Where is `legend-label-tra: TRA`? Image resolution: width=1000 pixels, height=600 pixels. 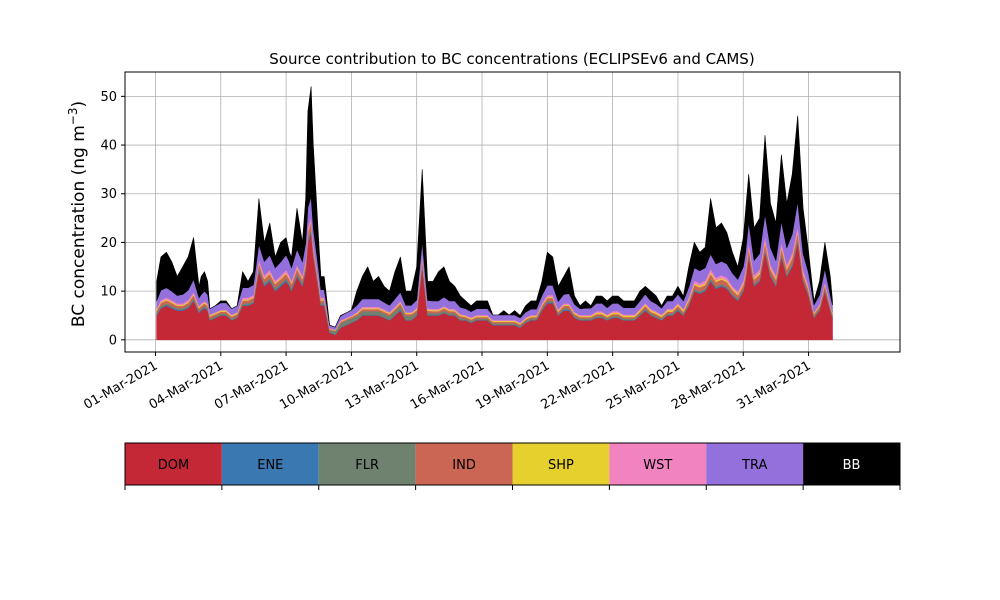
legend-label-tra: TRA is located at coordinates (754, 465).